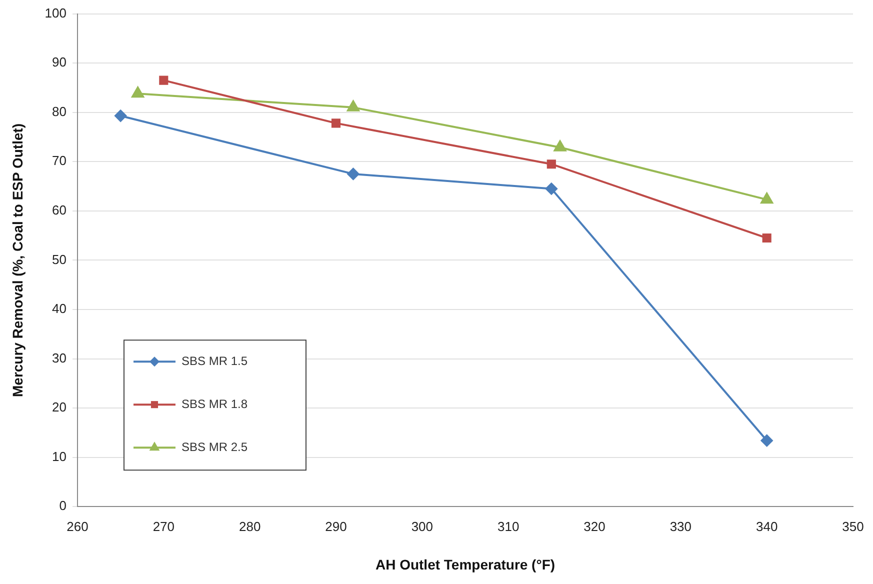 This screenshot has height=584, width=873. I want to click on y-tick-label: 100, so click(55, 12).